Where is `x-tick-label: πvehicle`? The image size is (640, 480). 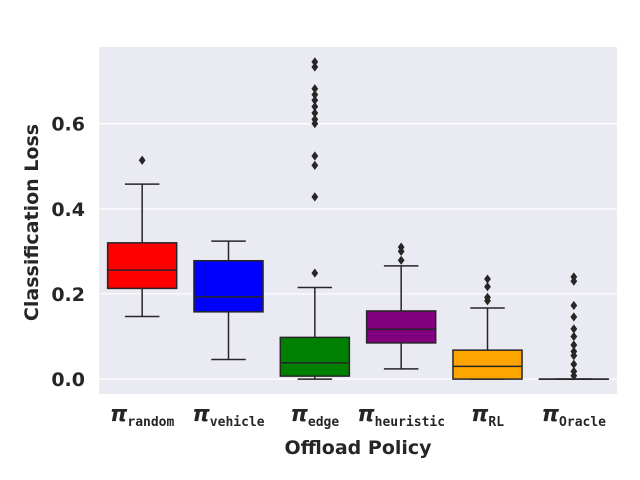
x-tick-label: πvehicle is located at coordinates (228, 416).